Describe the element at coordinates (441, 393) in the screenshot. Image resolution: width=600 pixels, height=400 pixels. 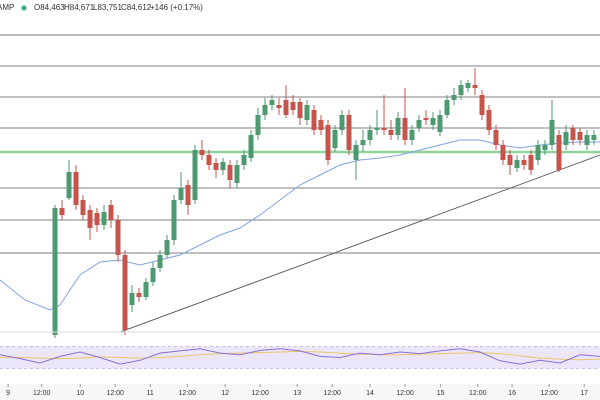
I see `x-tick-label: 15` at that location.